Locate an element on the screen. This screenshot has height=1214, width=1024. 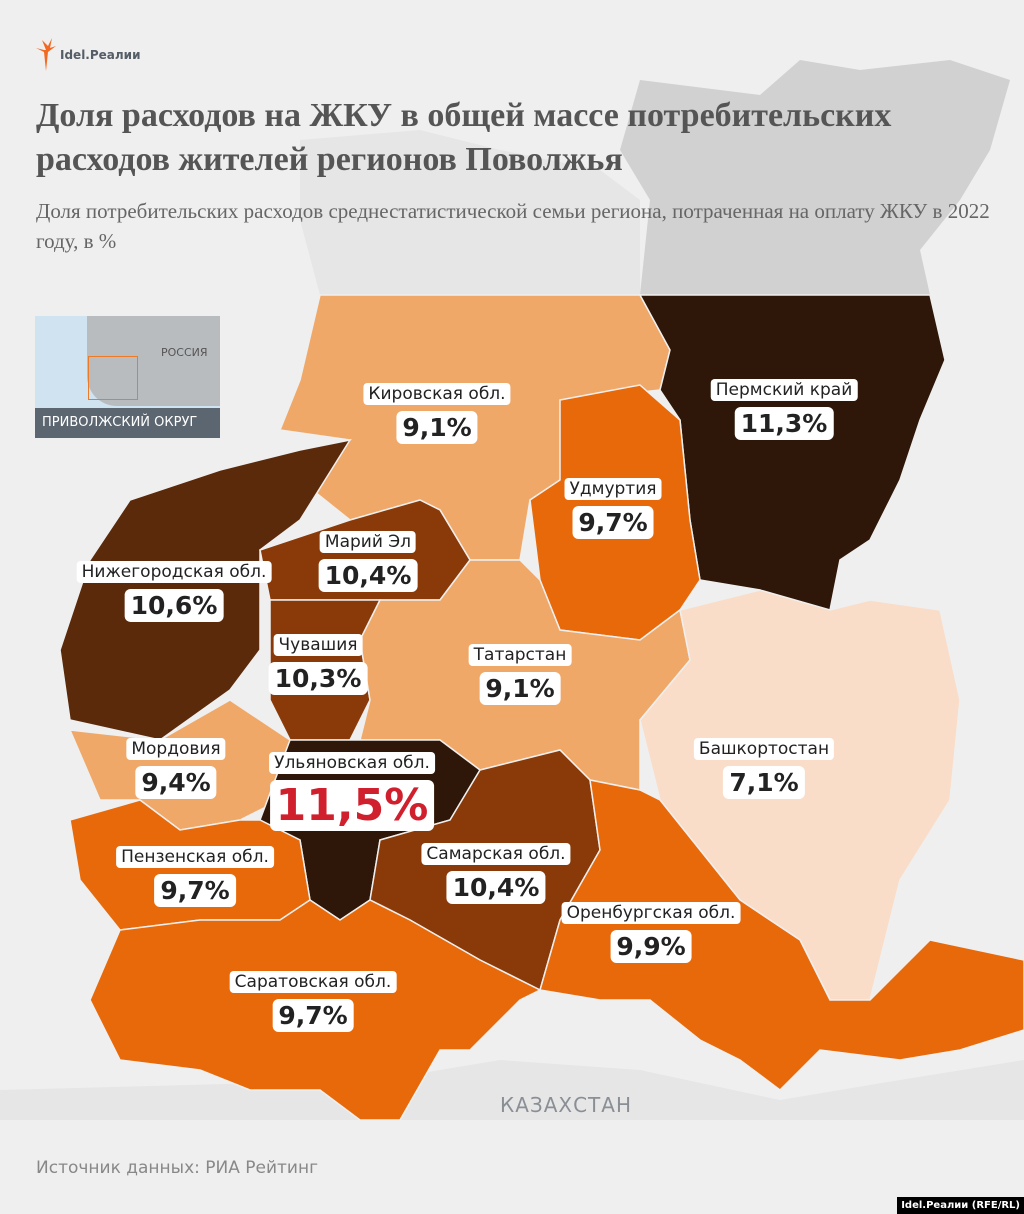
region-label: Чувашия 10,3% is located at coordinates (318, 664).